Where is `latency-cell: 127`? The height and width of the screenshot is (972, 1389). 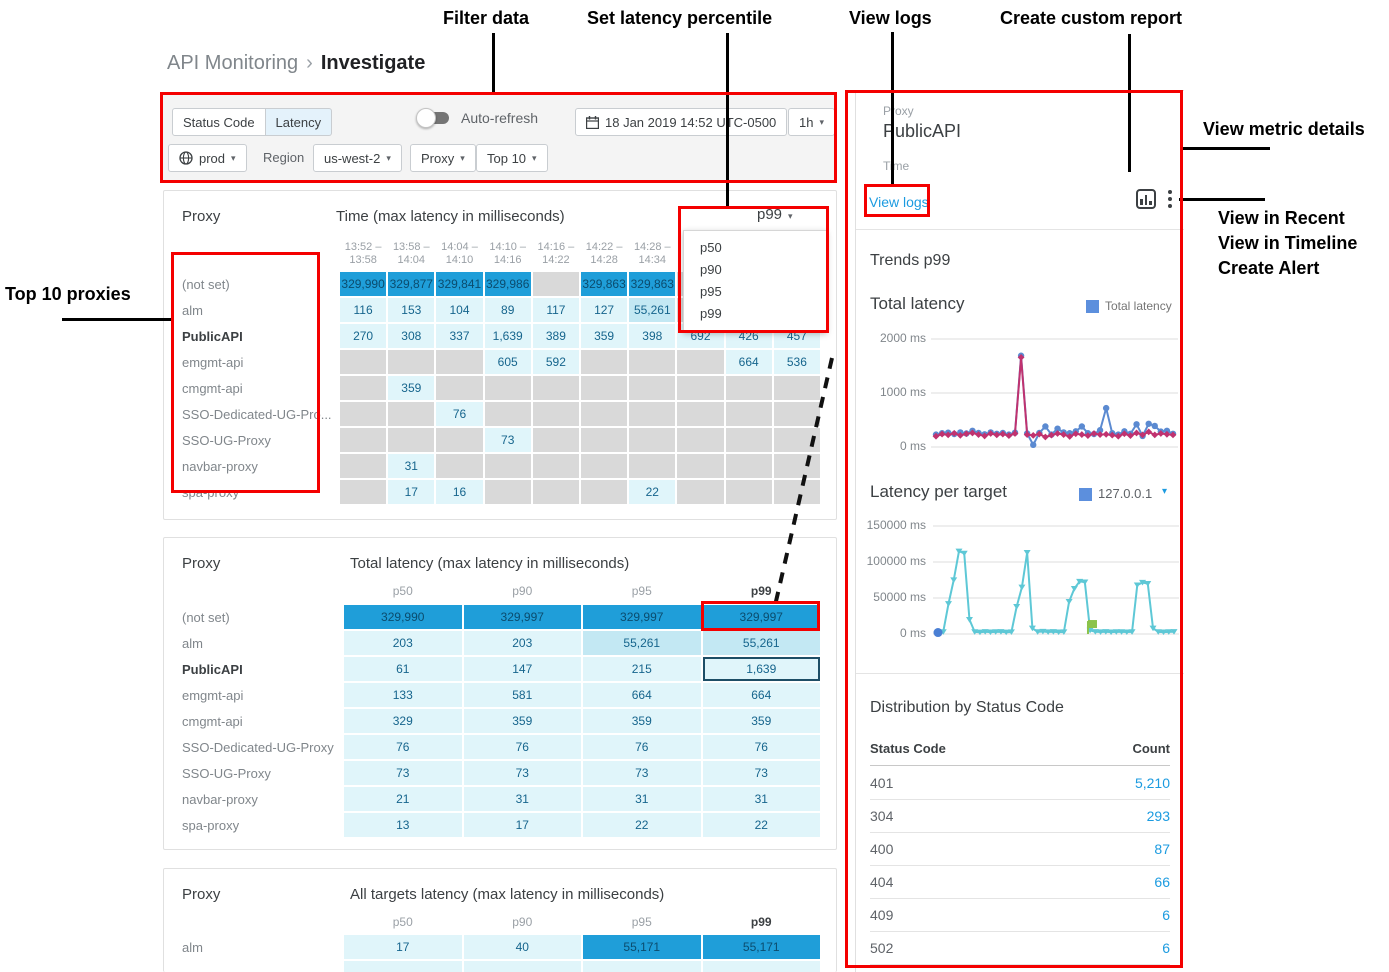 latency-cell: 127 is located at coordinates (604, 310).